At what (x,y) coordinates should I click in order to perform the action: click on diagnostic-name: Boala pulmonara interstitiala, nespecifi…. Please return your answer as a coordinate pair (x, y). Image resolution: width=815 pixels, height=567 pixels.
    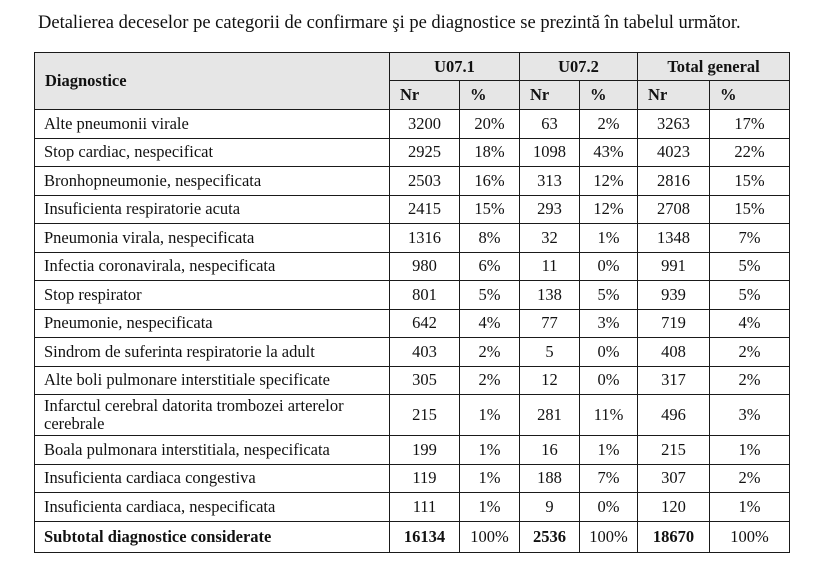
    Looking at the image, I should click on (212, 450).